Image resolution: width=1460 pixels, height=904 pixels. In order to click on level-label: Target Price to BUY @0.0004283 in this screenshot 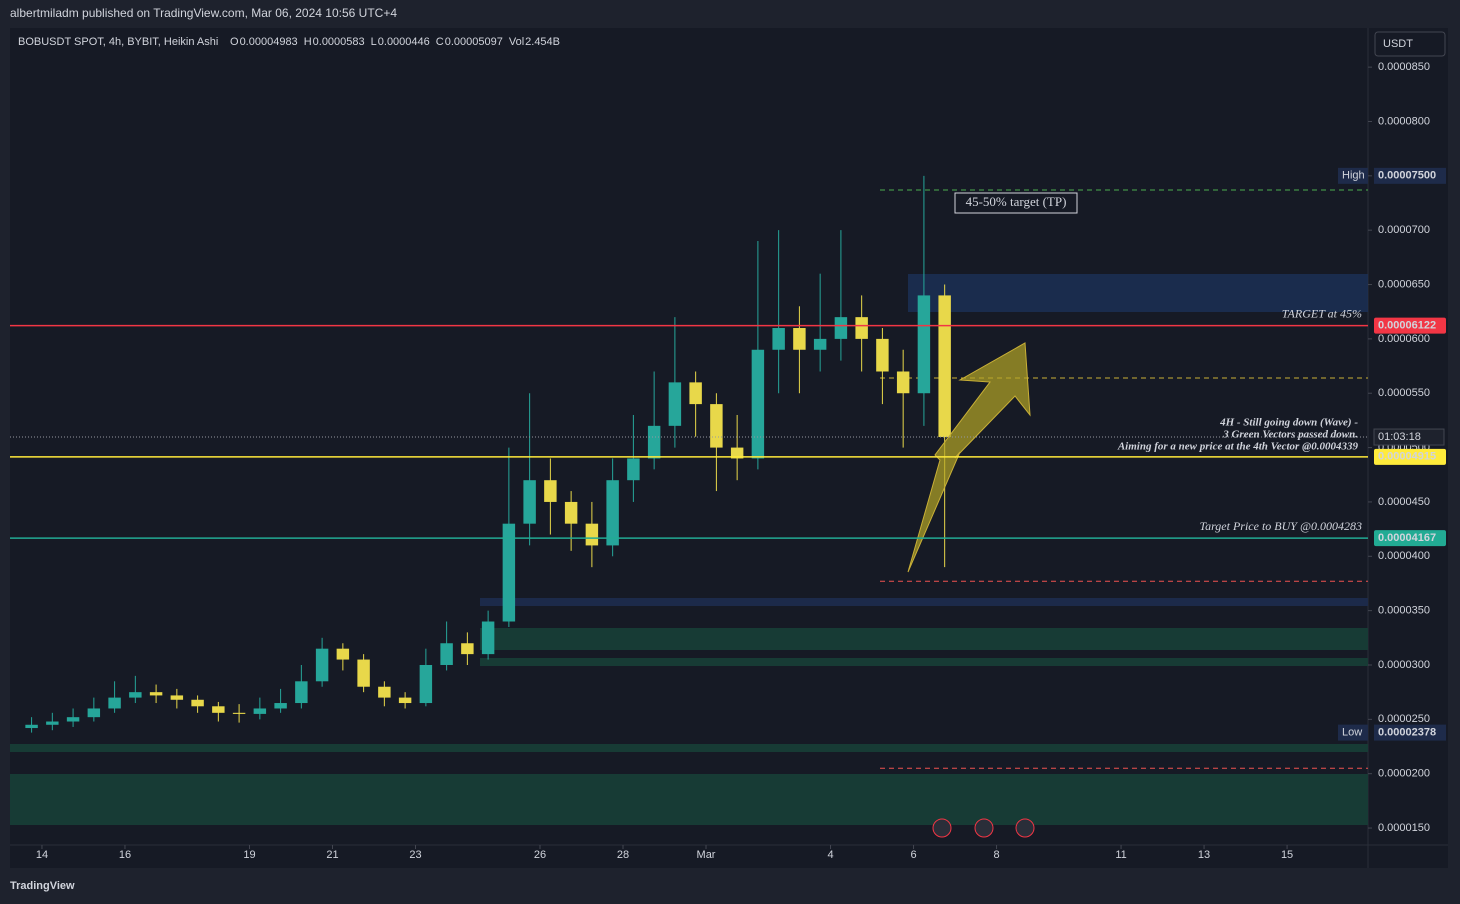, I will do `click(1281, 526)`.